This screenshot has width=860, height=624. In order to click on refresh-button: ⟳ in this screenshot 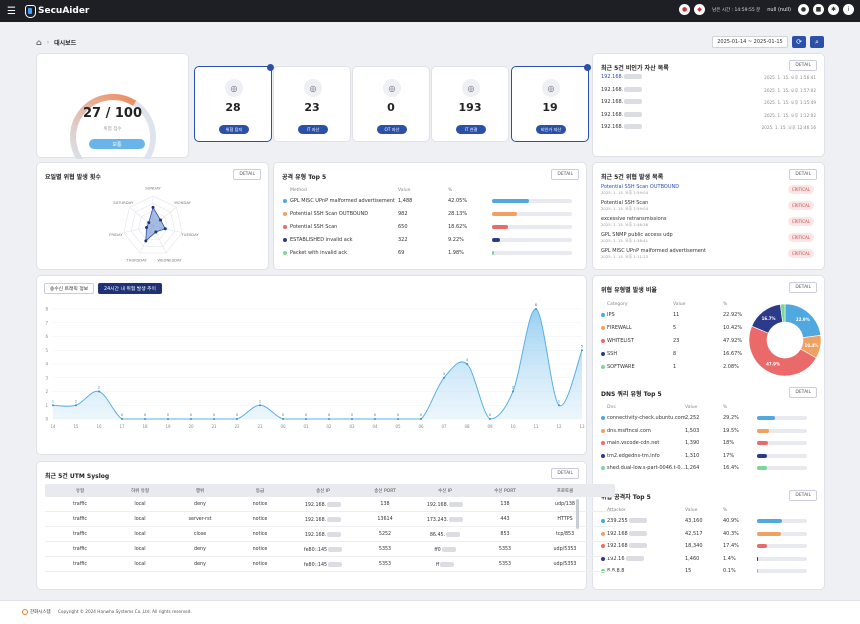, I will do `click(799, 42)`.